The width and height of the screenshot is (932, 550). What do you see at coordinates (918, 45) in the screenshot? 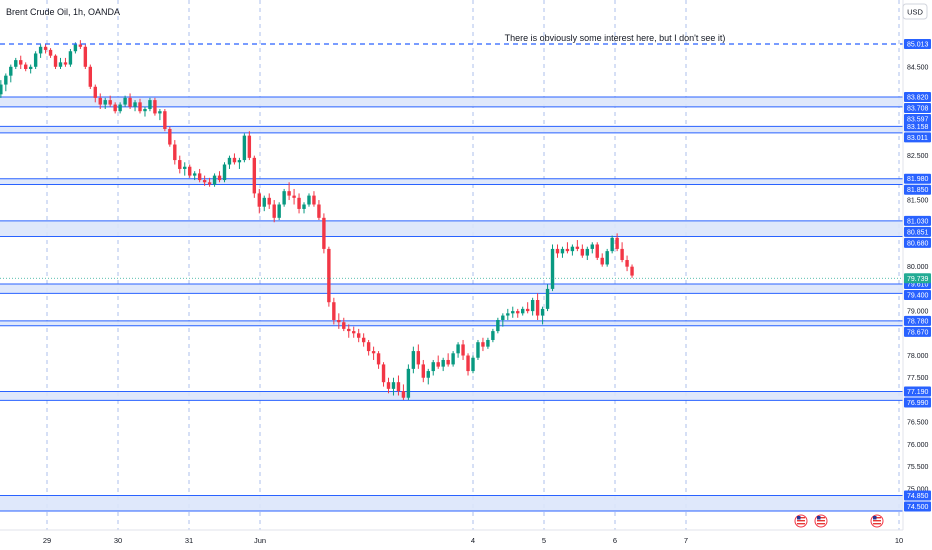
I see `resistance-price-tag: 85.013` at bounding box center [918, 45].